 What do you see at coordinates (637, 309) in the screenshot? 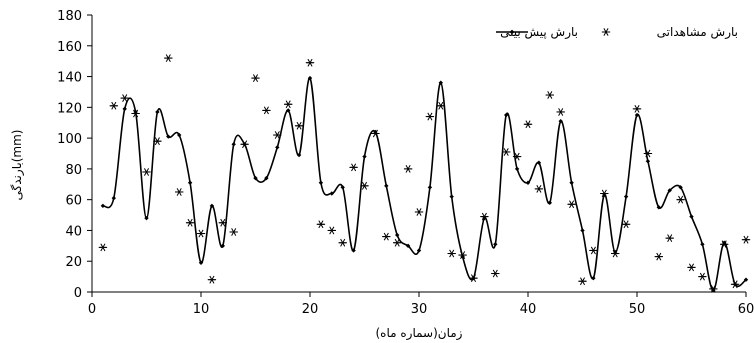
I see `x-tick-label: 50` at bounding box center [637, 309].